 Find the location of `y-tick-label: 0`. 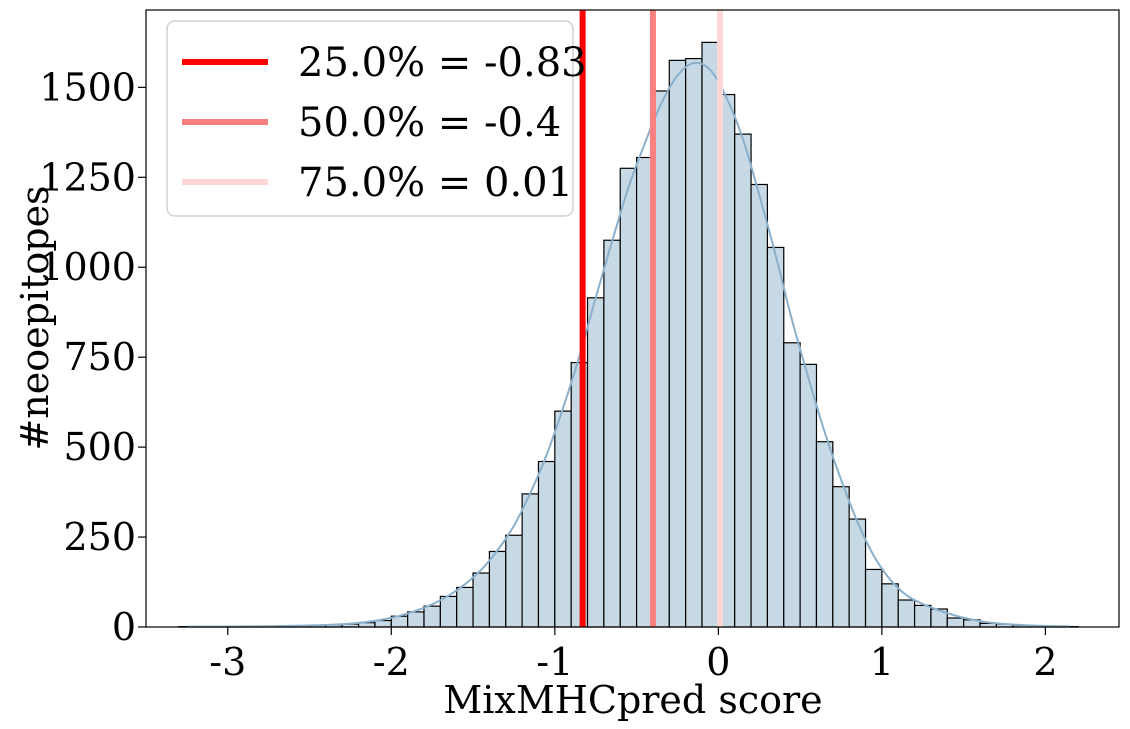

y-tick-label: 0 is located at coordinates (124, 627).